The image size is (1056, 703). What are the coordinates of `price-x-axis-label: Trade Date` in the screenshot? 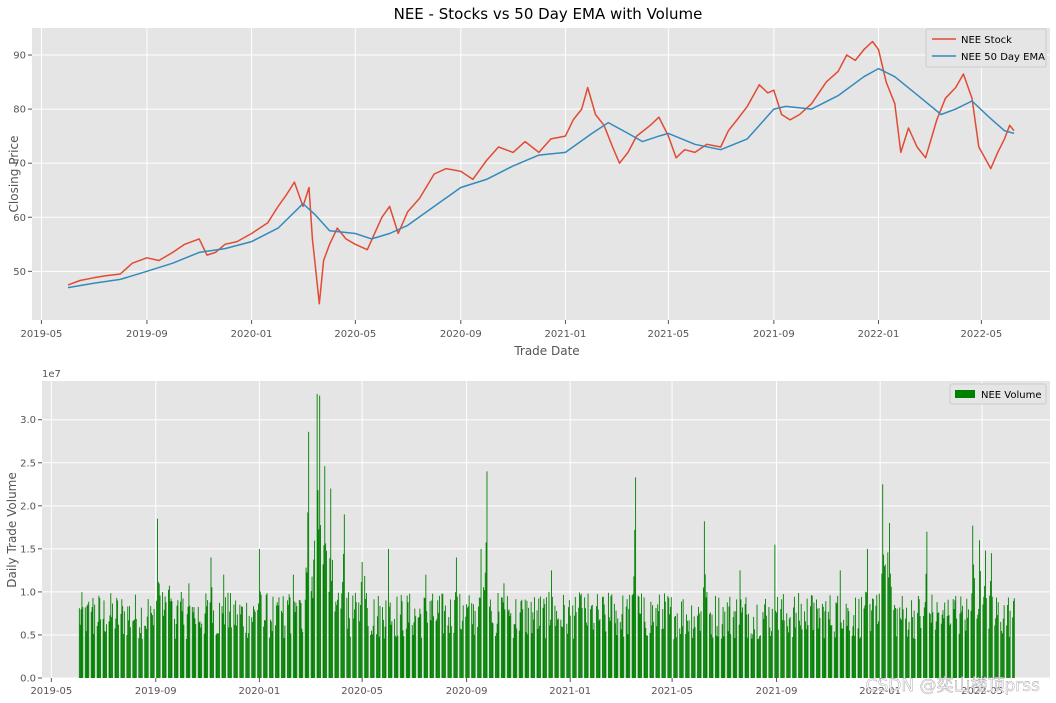 It's located at (546, 351).